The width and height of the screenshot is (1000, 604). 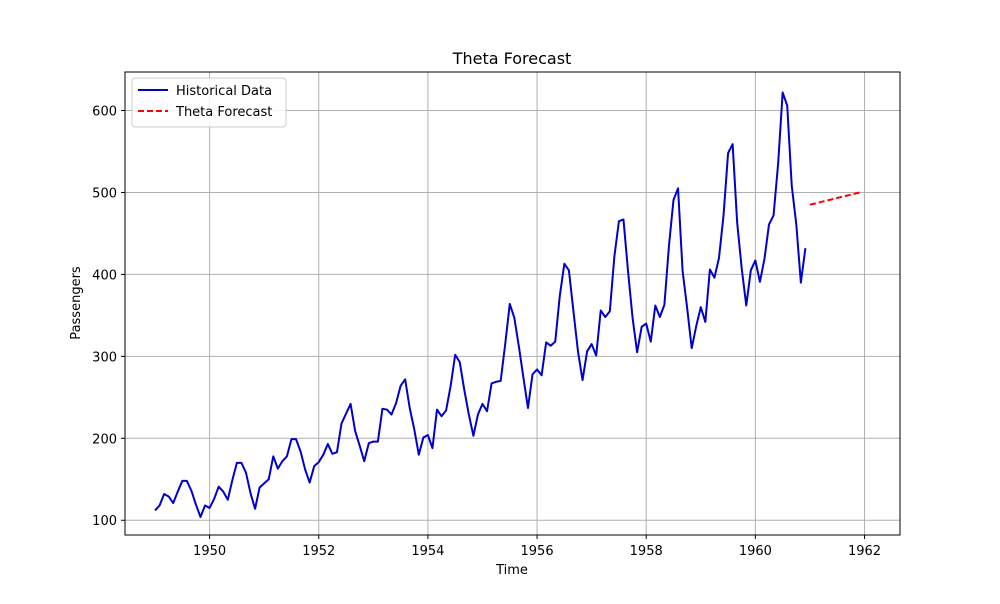 What do you see at coordinates (104, 112) in the screenshot?
I see `y-tick-label: 600` at bounding box center [104, 112].